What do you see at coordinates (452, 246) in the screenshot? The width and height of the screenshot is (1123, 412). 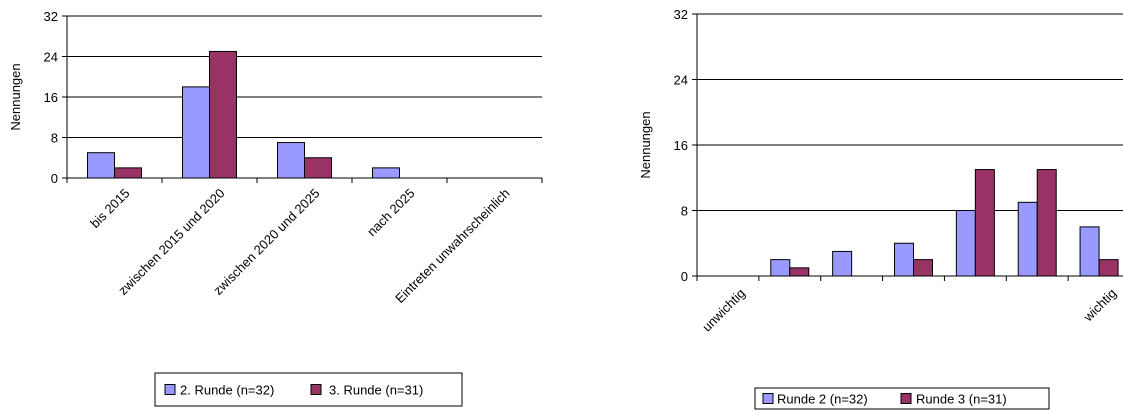 I see `x-tick-label: Eintreten unwahrscheinlich` at bounding box center [452, 246].